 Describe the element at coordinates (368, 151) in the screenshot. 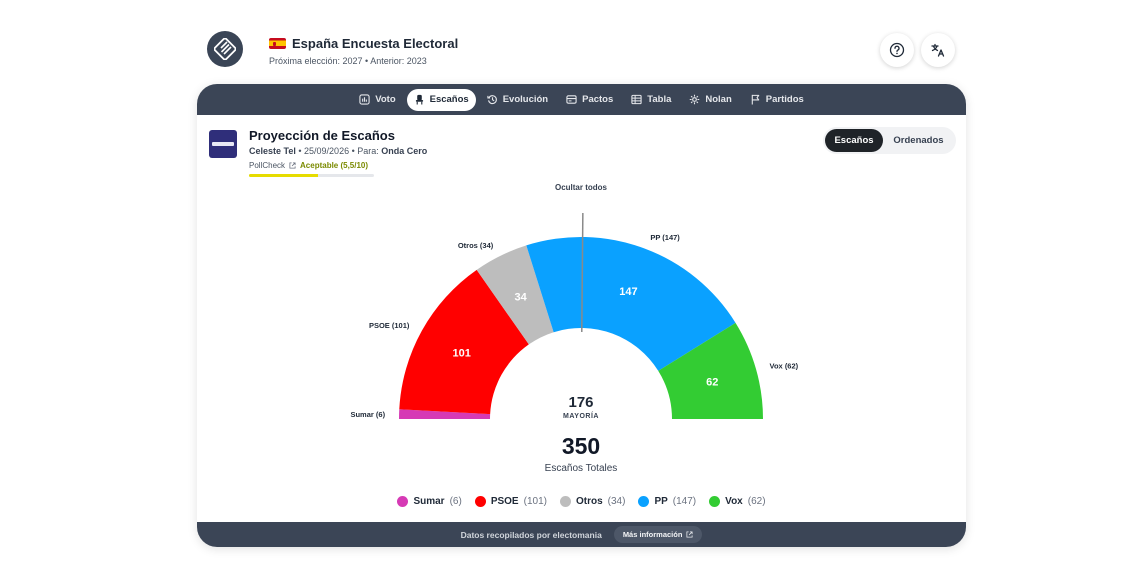

I see `client-label: Para:` at that location.